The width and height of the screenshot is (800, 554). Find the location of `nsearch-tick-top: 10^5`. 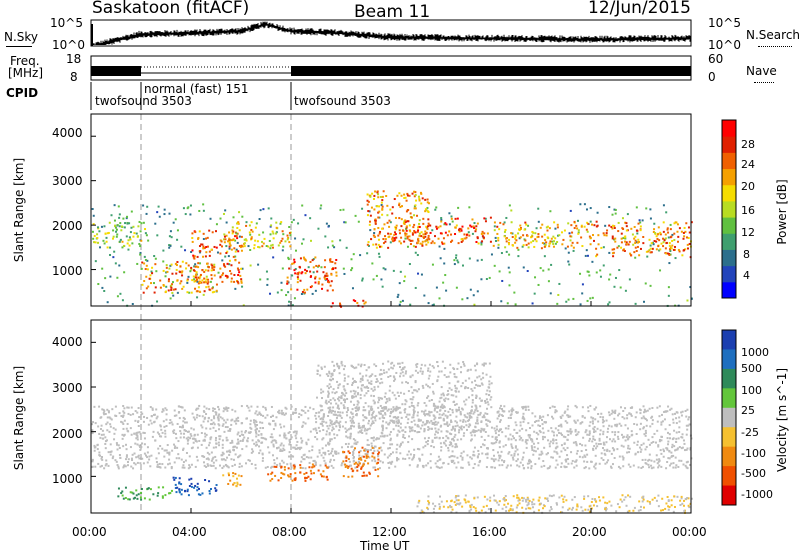

nsearch-tick-top: 10^5 is located at coordinates (724, 23).